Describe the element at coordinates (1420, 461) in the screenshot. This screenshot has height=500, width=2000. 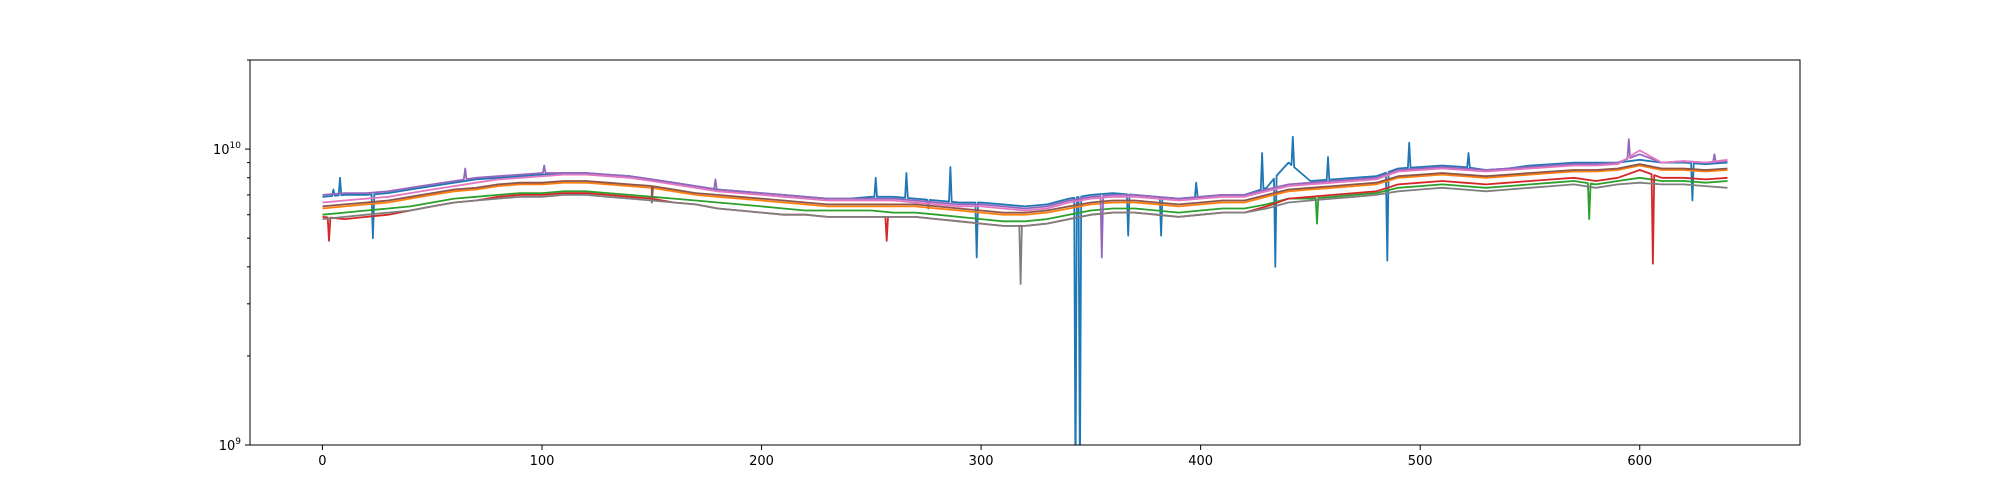
I see `x-tick-label: 500` at that location.